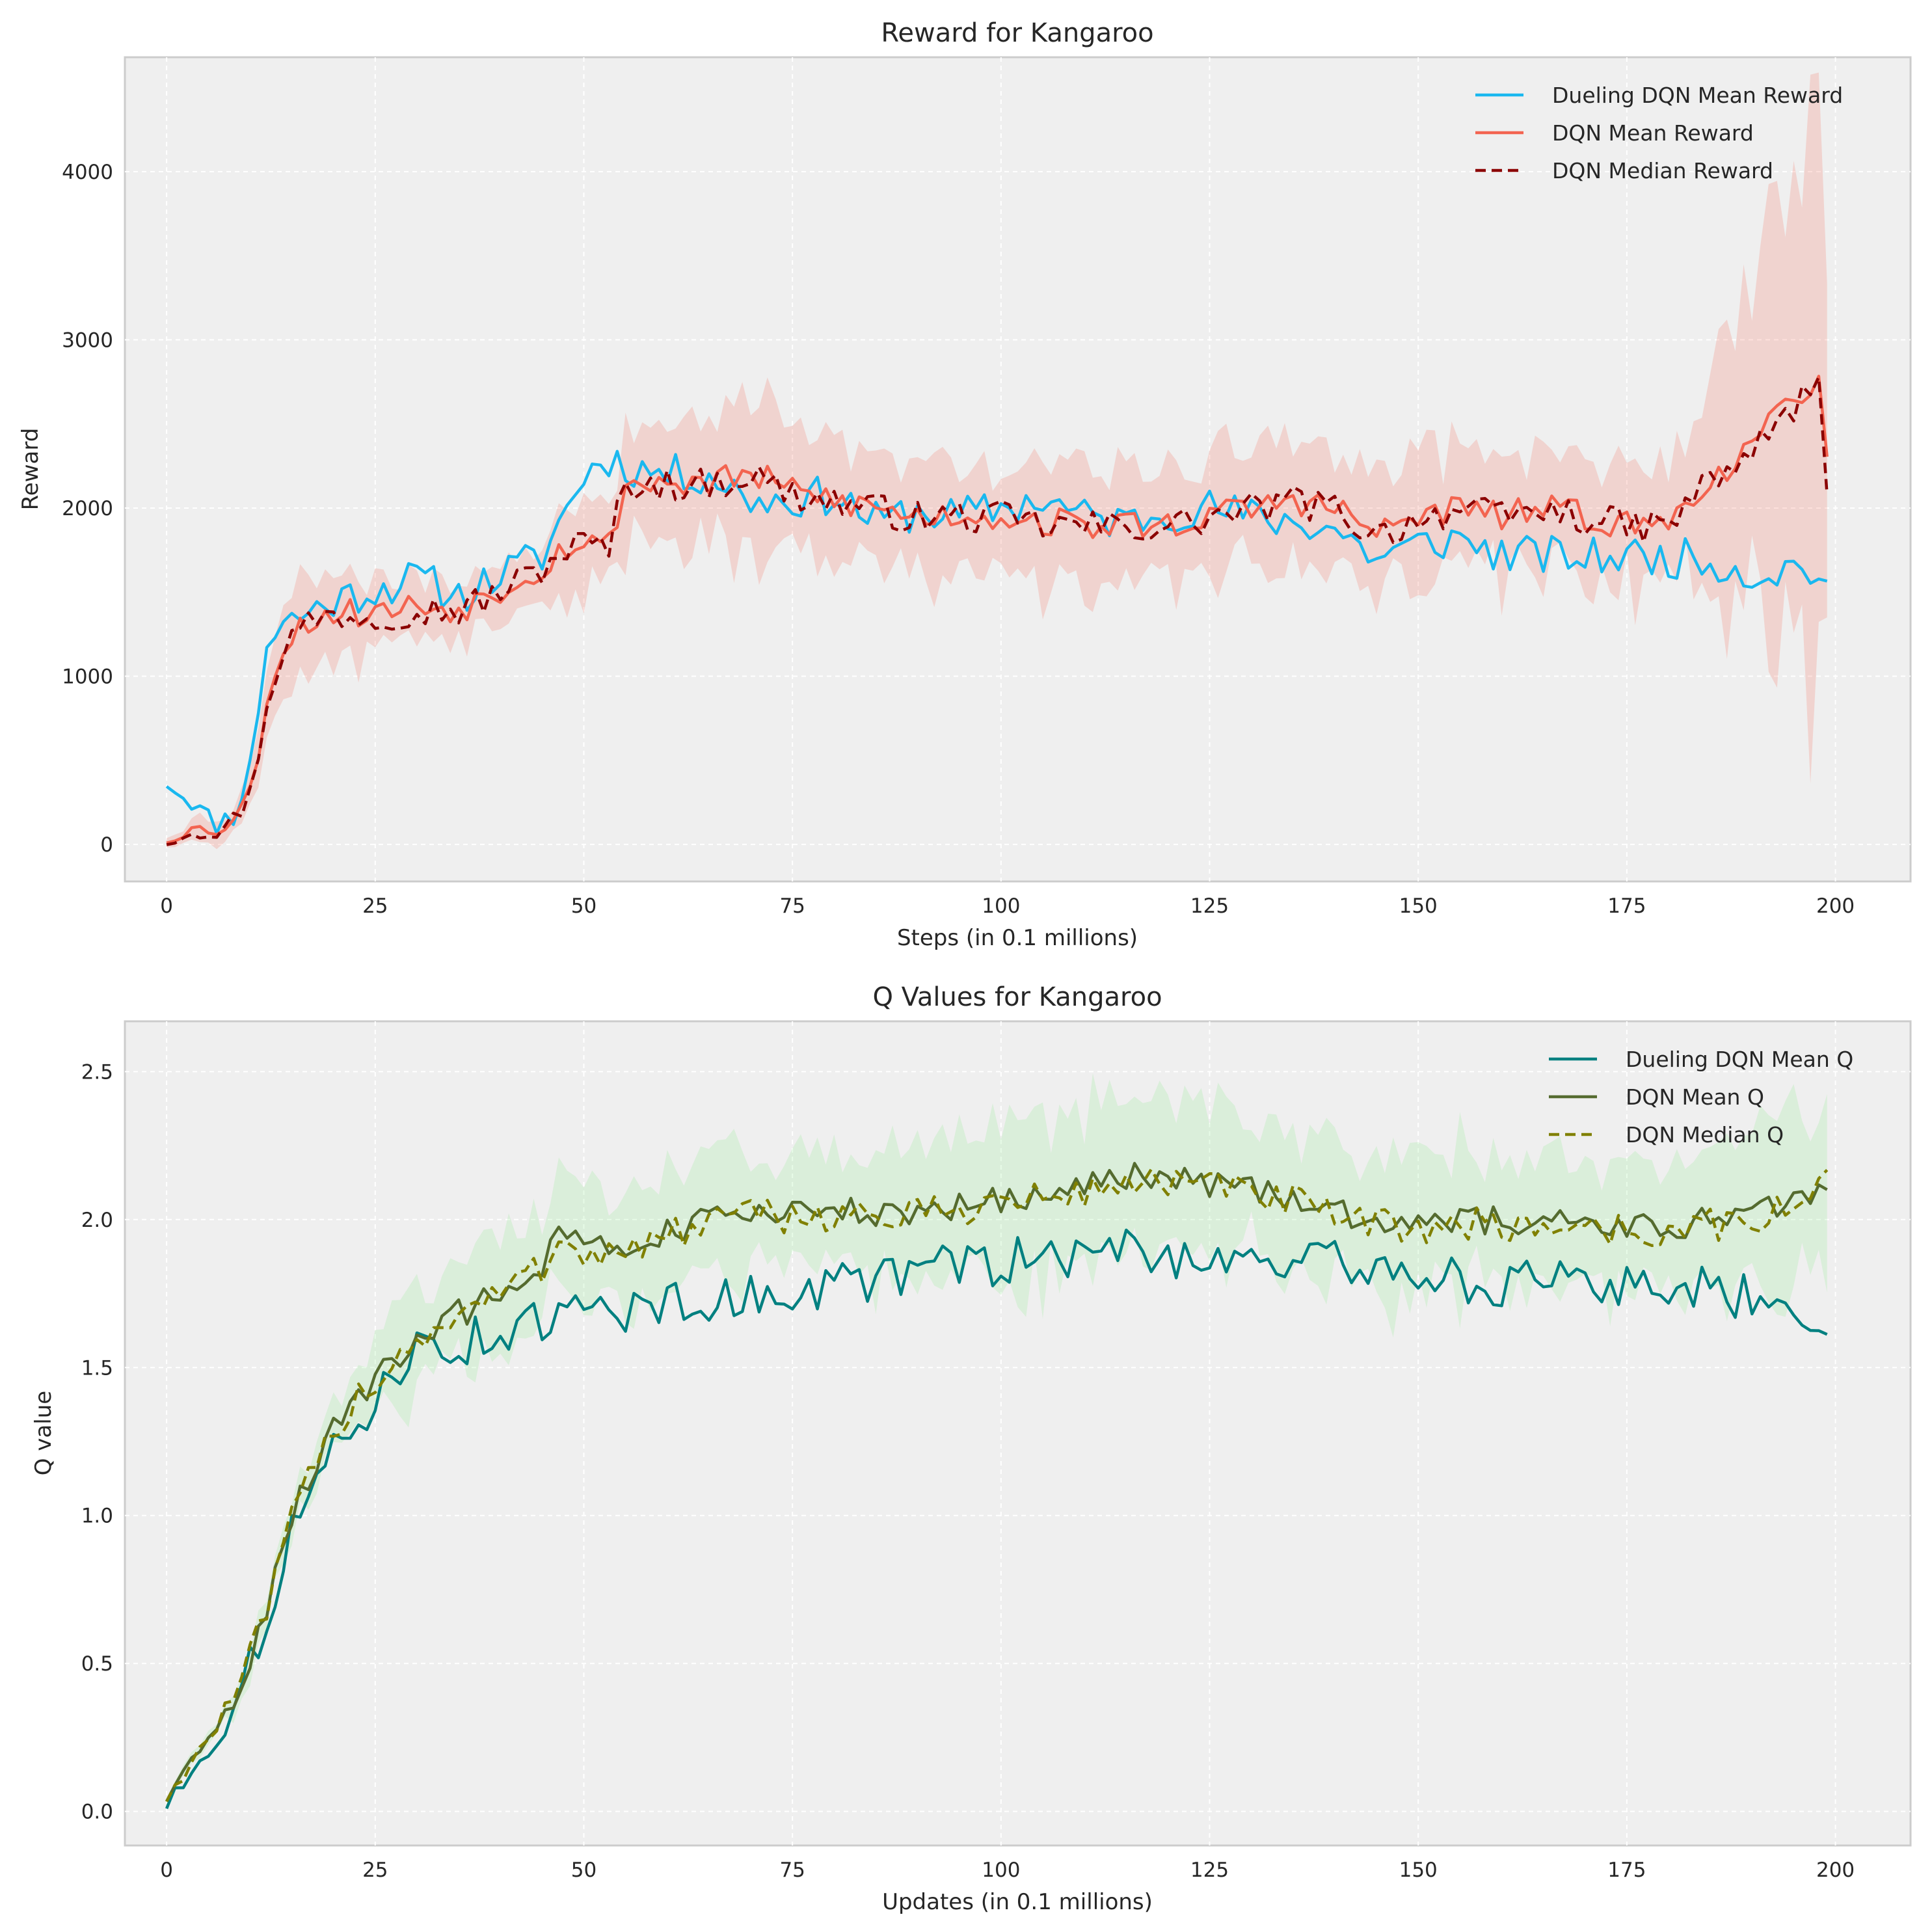 Image resolution: width=1932 pixels, height=1932 pixels. Describe the element at coordinates (1626, 1870) in the screenshot. I see `q-x-tick-label: 175` at that location.